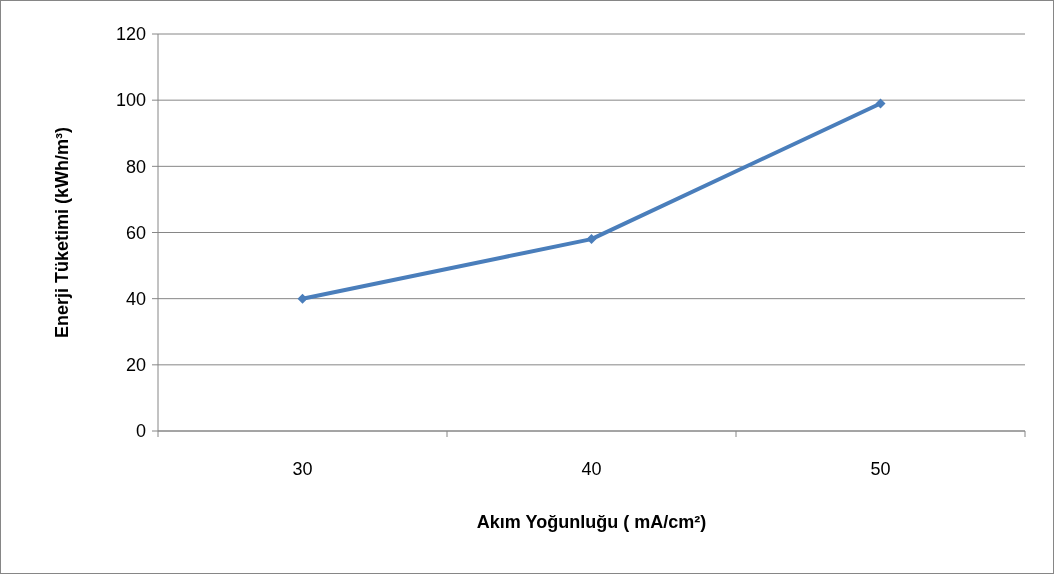 This screenshot has width=1054, height=574. Describe the element at coordinates (130, 100) in the screenshot. I see `y-tick-label: 100` at that location.